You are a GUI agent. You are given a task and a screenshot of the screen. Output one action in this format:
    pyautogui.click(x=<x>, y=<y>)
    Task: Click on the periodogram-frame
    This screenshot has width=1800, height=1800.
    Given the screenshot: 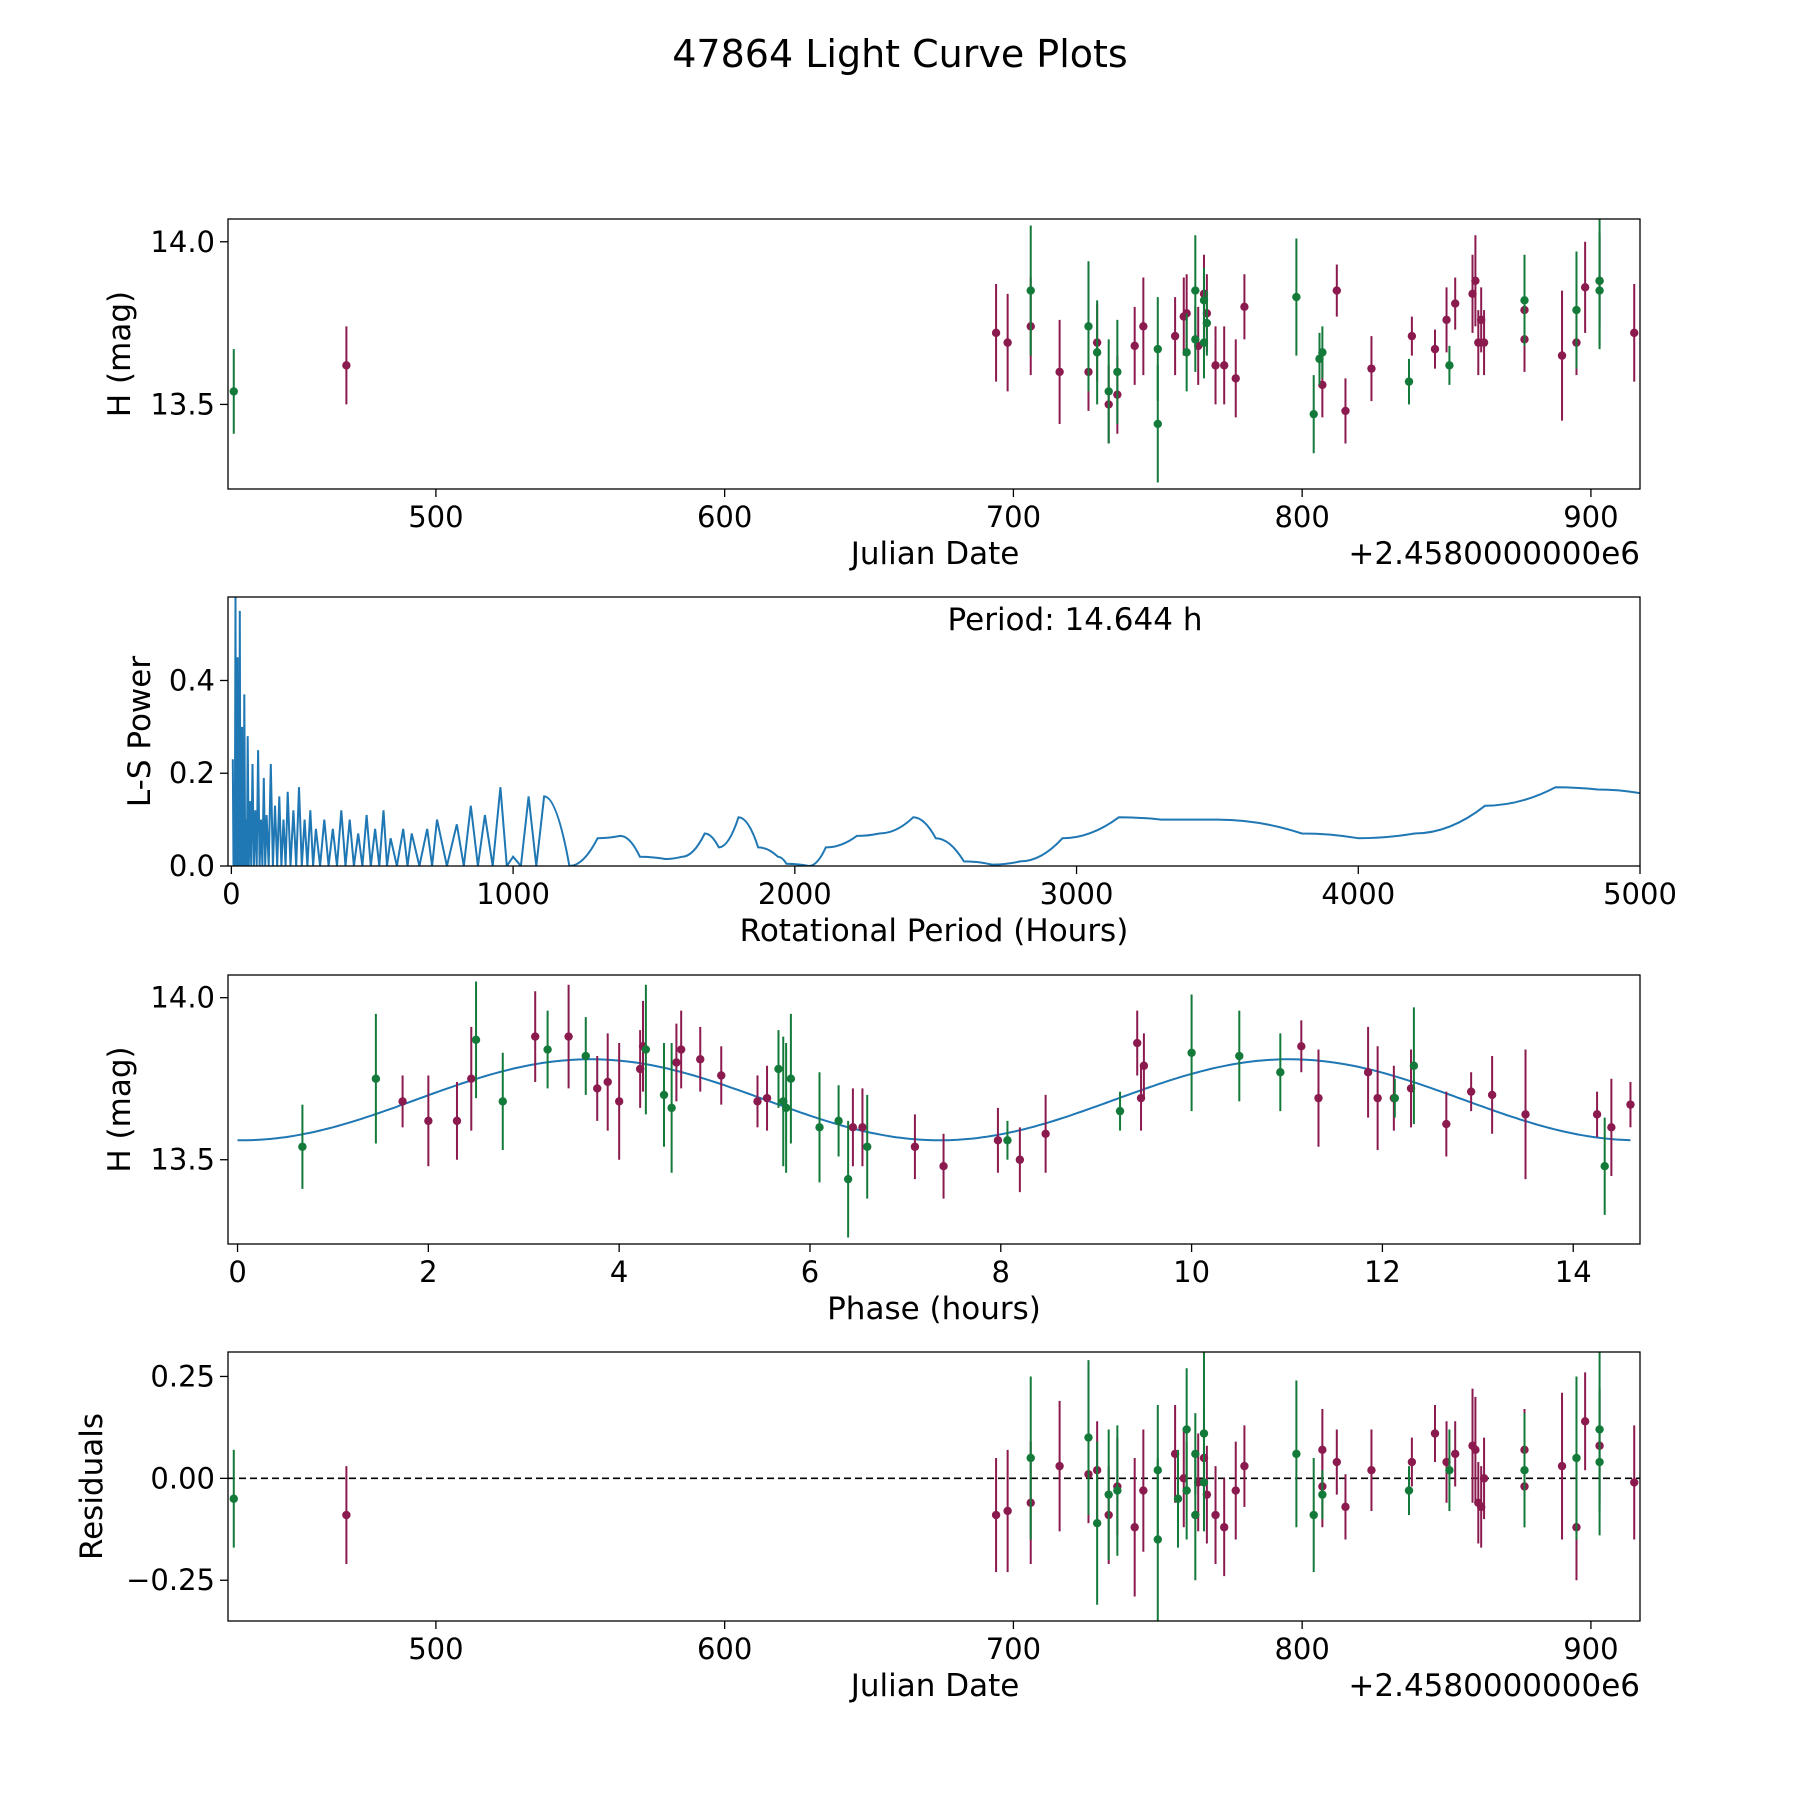 What is the action you would take?
    pyautogui.click(x=934, y=731)
    